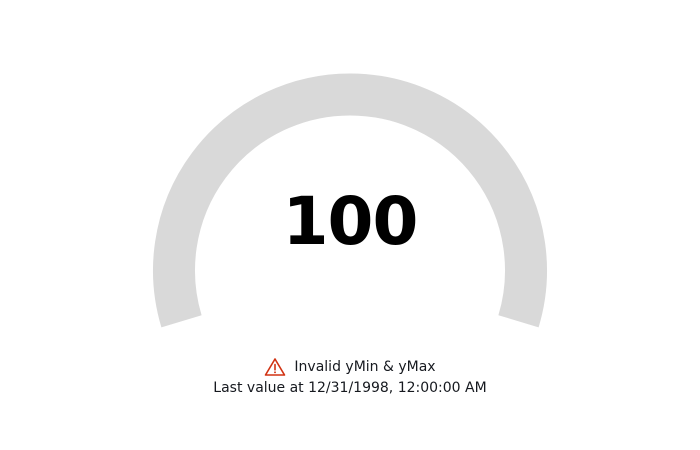 Image resolution: width=700 pixels, height=450 pixels. I want to click on gauge-value: 100, so click(350, 221).